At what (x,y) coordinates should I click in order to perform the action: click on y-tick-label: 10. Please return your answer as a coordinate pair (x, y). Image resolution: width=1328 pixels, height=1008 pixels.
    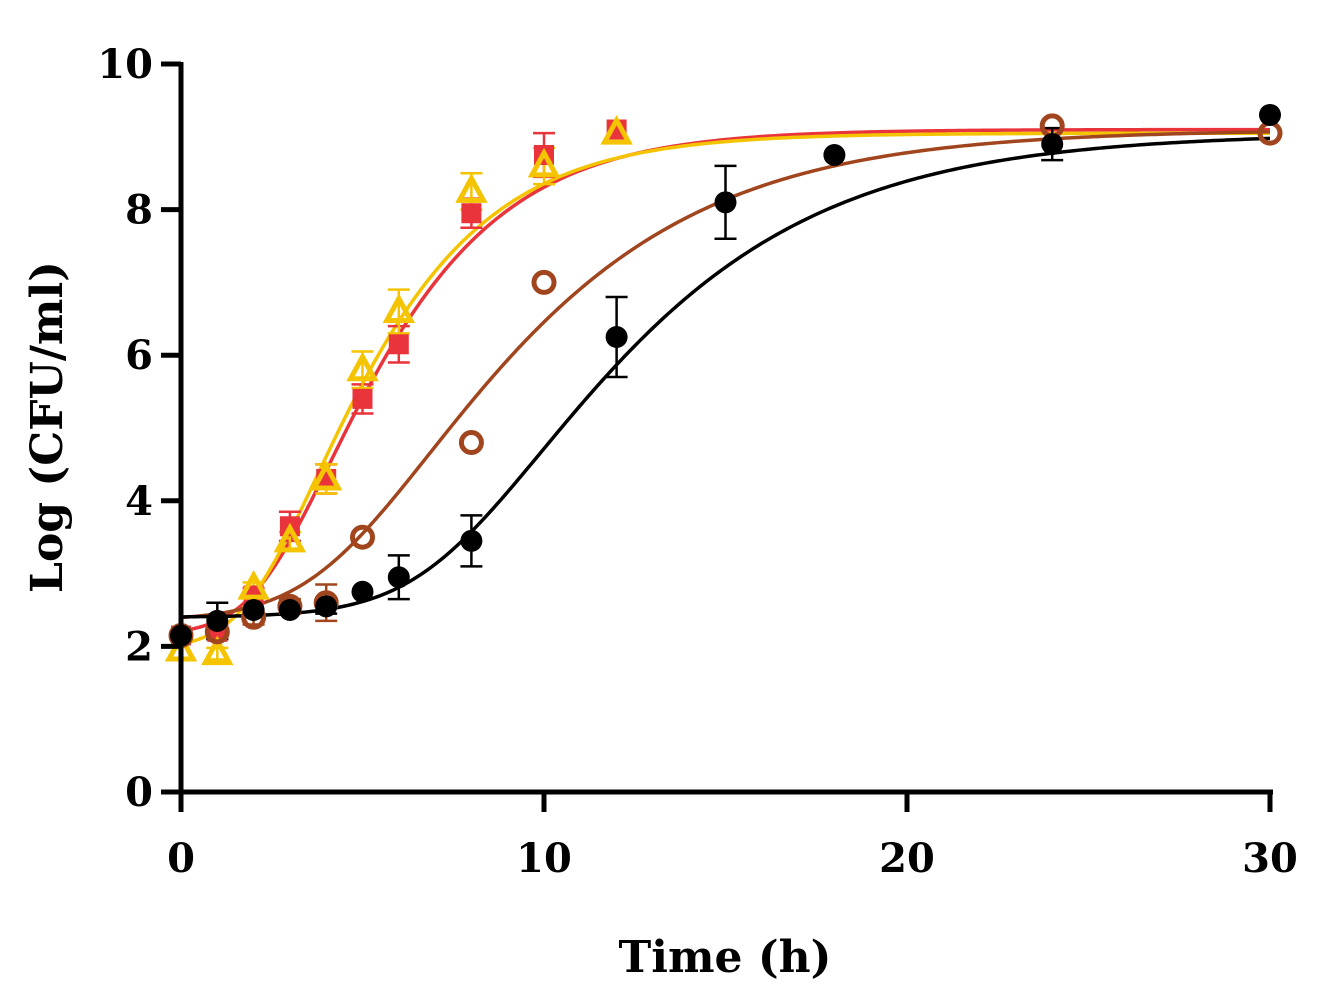
    Looking at the image, I should click on (125, 64).